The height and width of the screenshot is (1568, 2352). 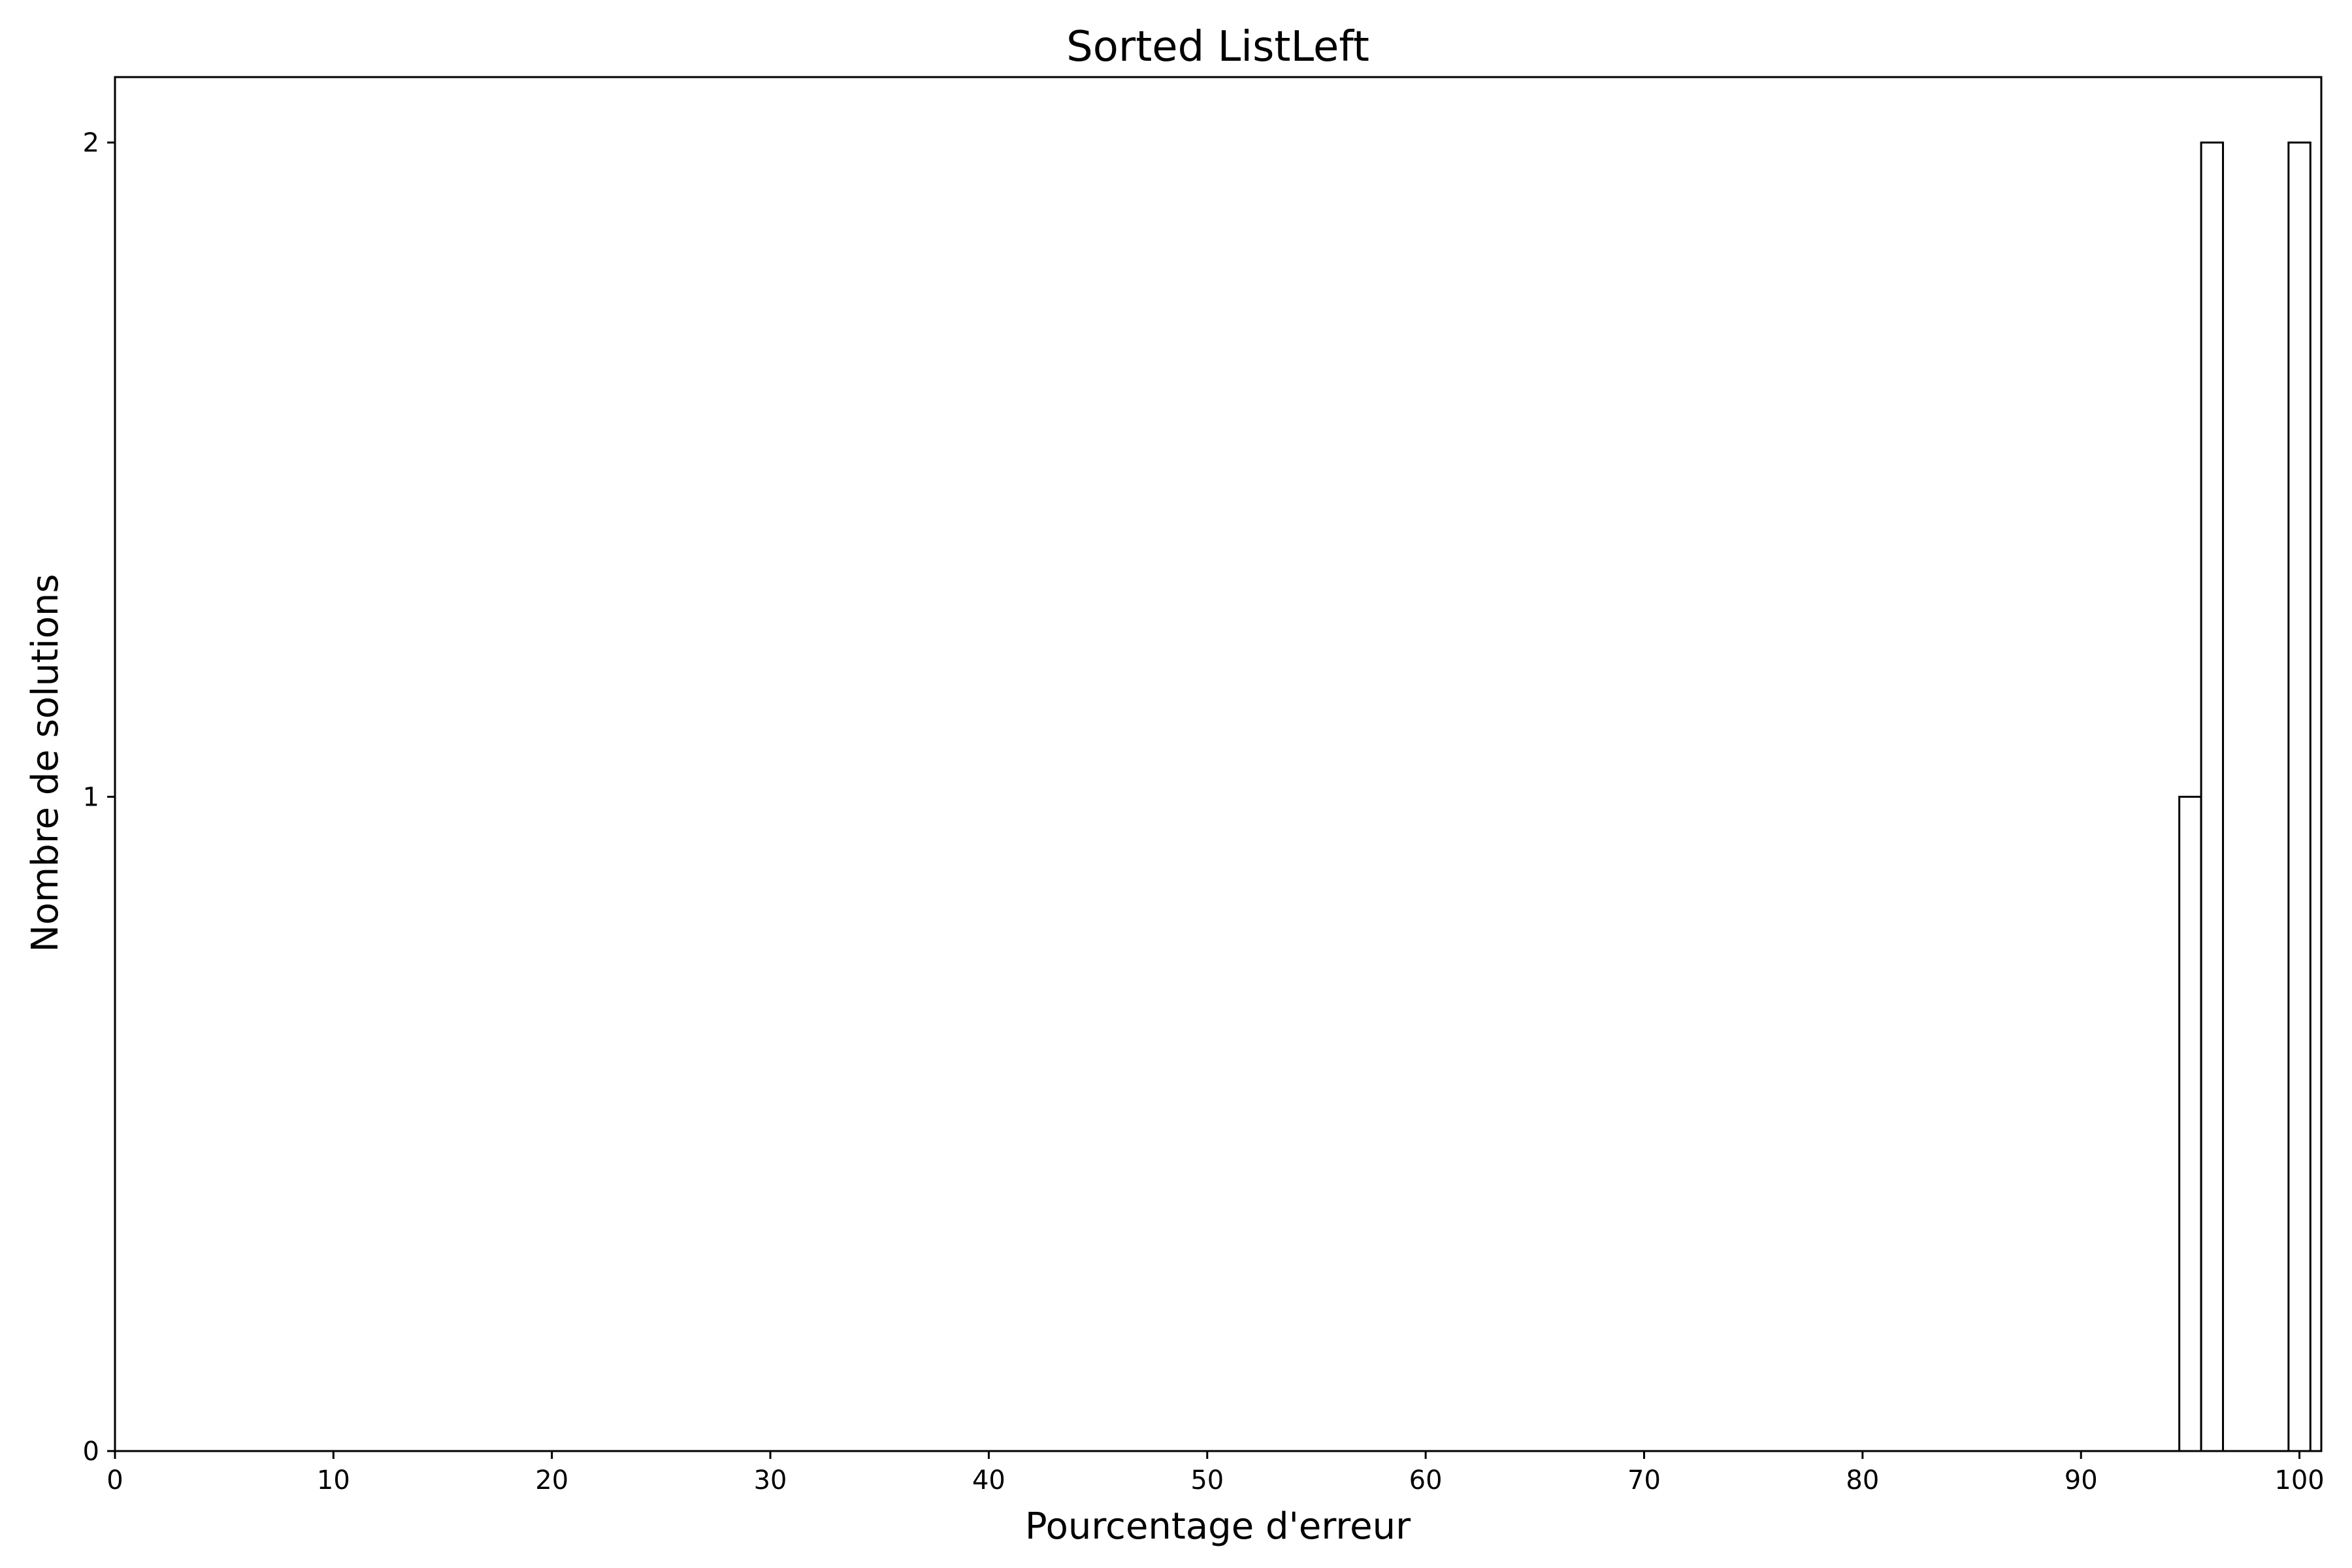 What do you see at coordinates (333, 1480) in the screenshot?
I see `x-tick-label: 10` at bounding box center [333, 1480].